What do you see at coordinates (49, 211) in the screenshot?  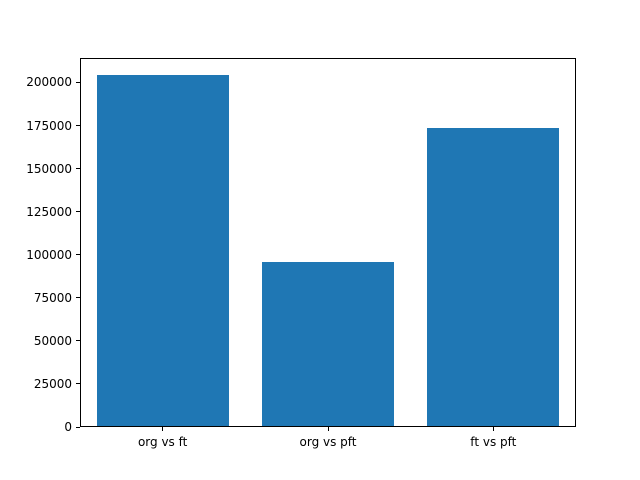 I see `y-tick-label: 125000` at bounding box center [49, 211].